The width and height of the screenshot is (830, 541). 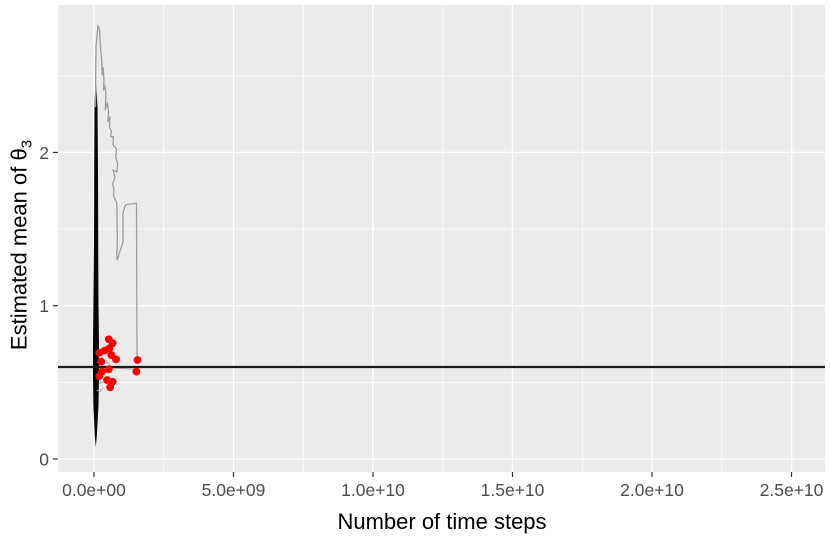 What do you see at coordinates (27, 144) in the screenshot?
I see `y-axis-title-subscript: 3` at bounding box center [27, 144].